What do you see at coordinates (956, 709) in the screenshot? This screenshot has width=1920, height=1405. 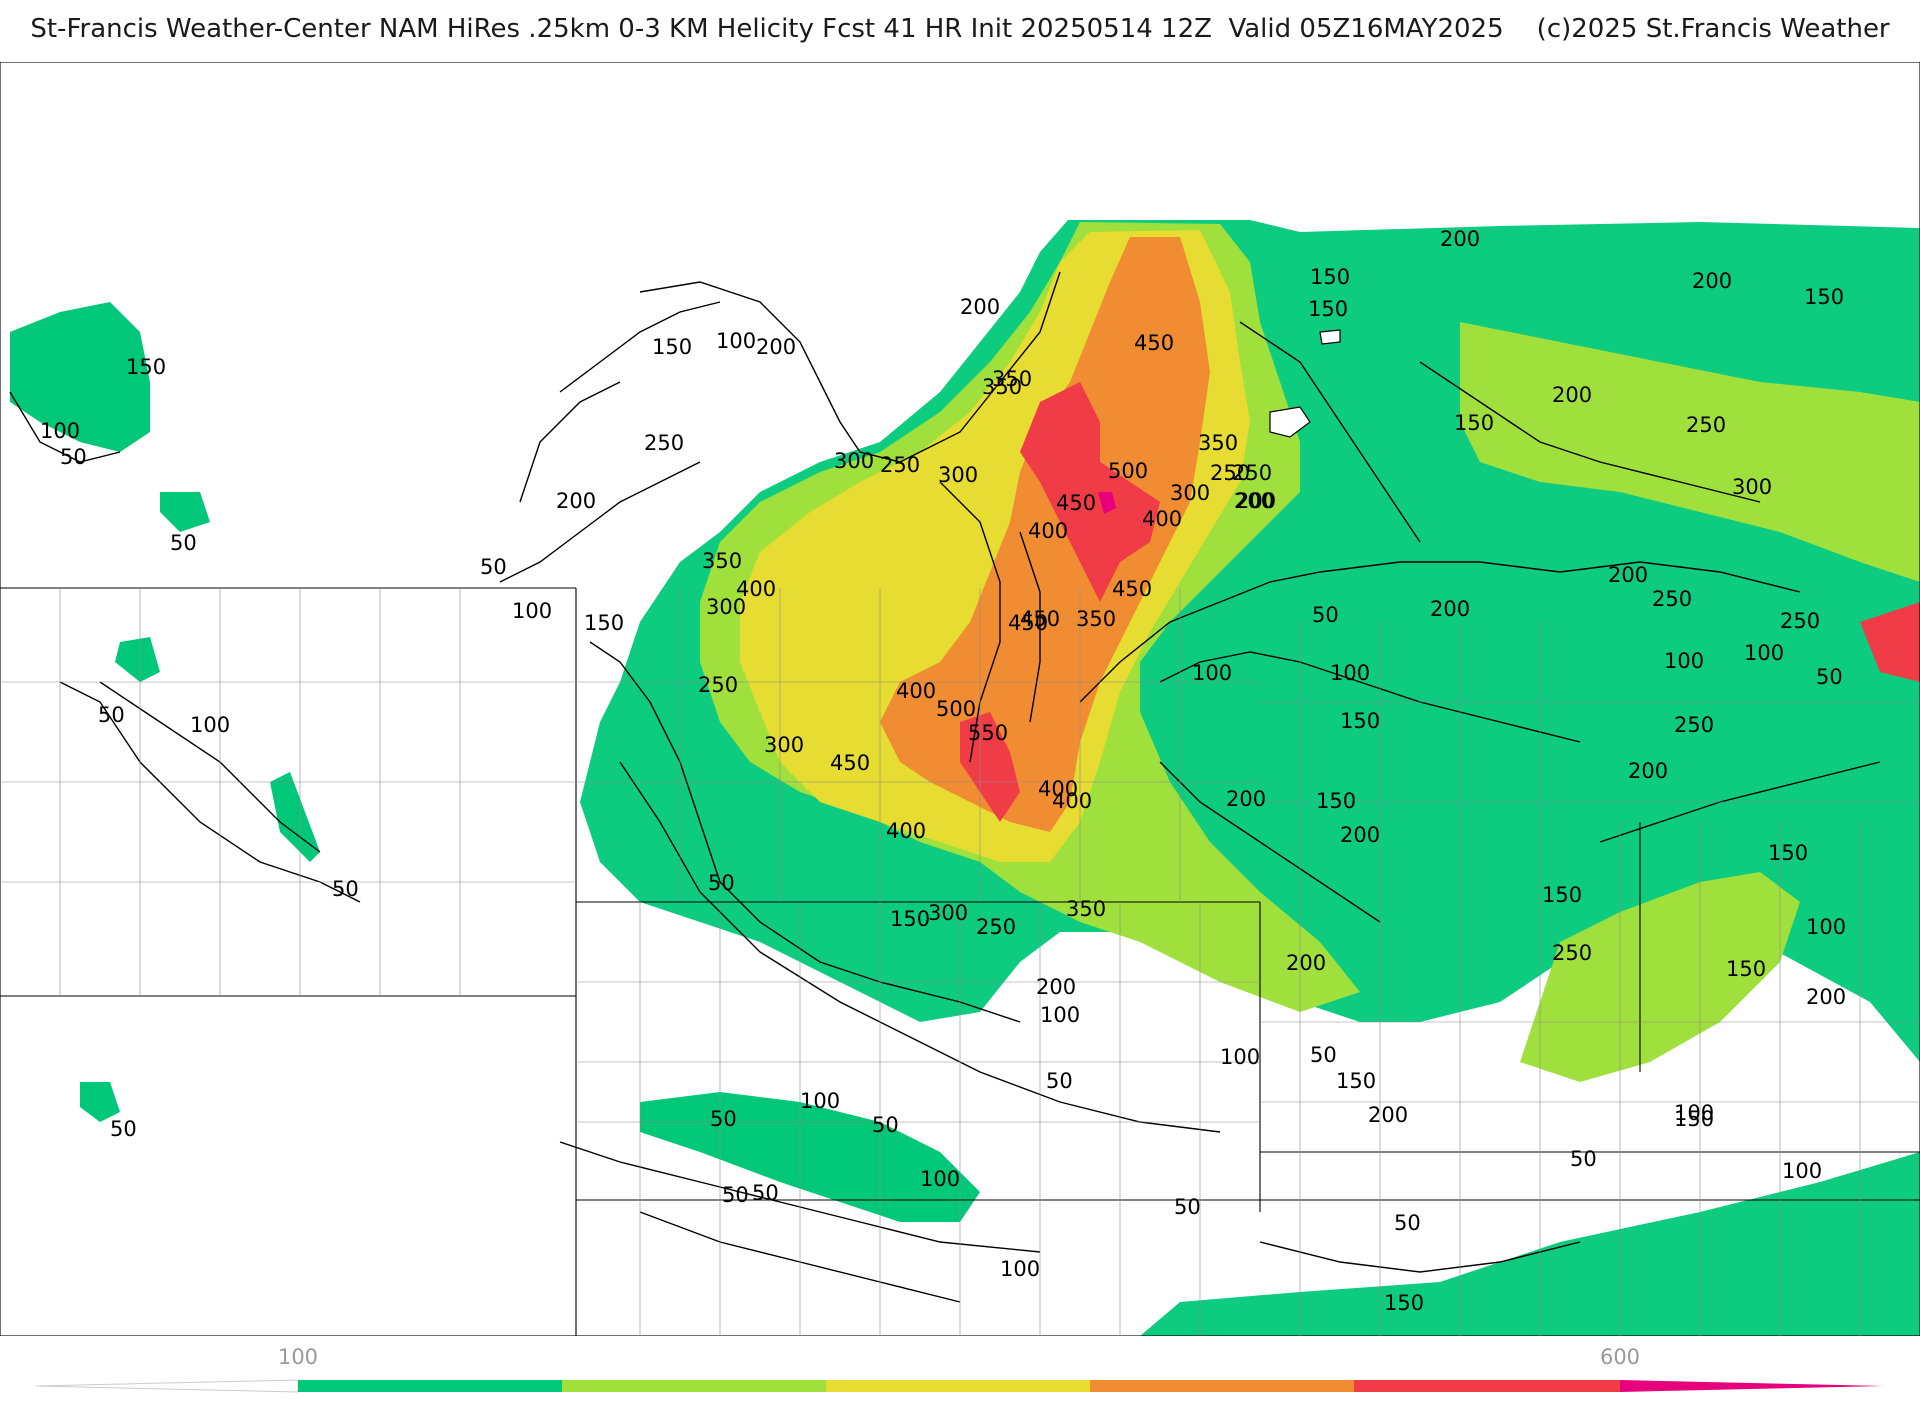 I see `contour-label: 500` at bounding box center [956, 709].